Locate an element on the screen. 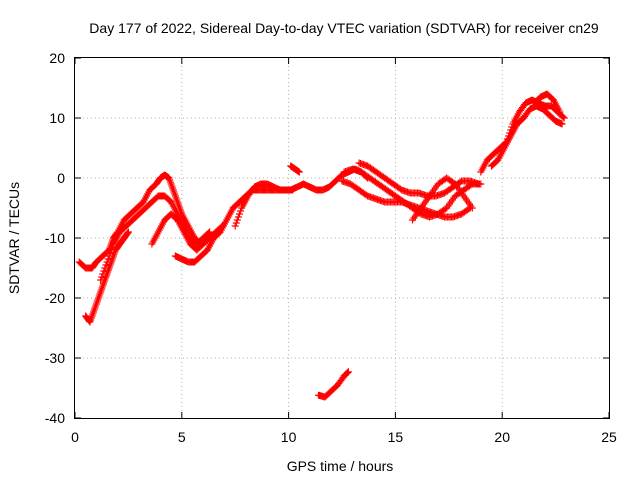  y-tick-label: 0 is located at coordinates (61, 178).